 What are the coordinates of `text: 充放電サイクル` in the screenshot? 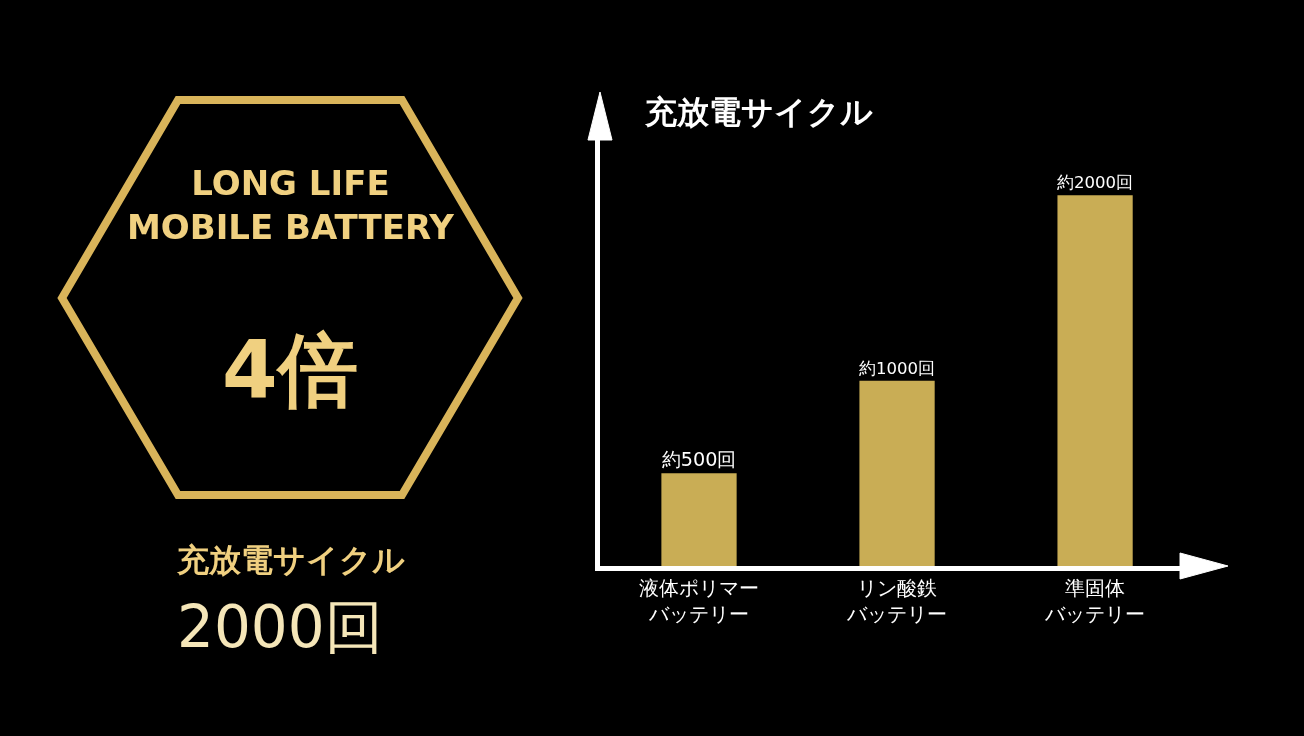 It's located at (290, 560).